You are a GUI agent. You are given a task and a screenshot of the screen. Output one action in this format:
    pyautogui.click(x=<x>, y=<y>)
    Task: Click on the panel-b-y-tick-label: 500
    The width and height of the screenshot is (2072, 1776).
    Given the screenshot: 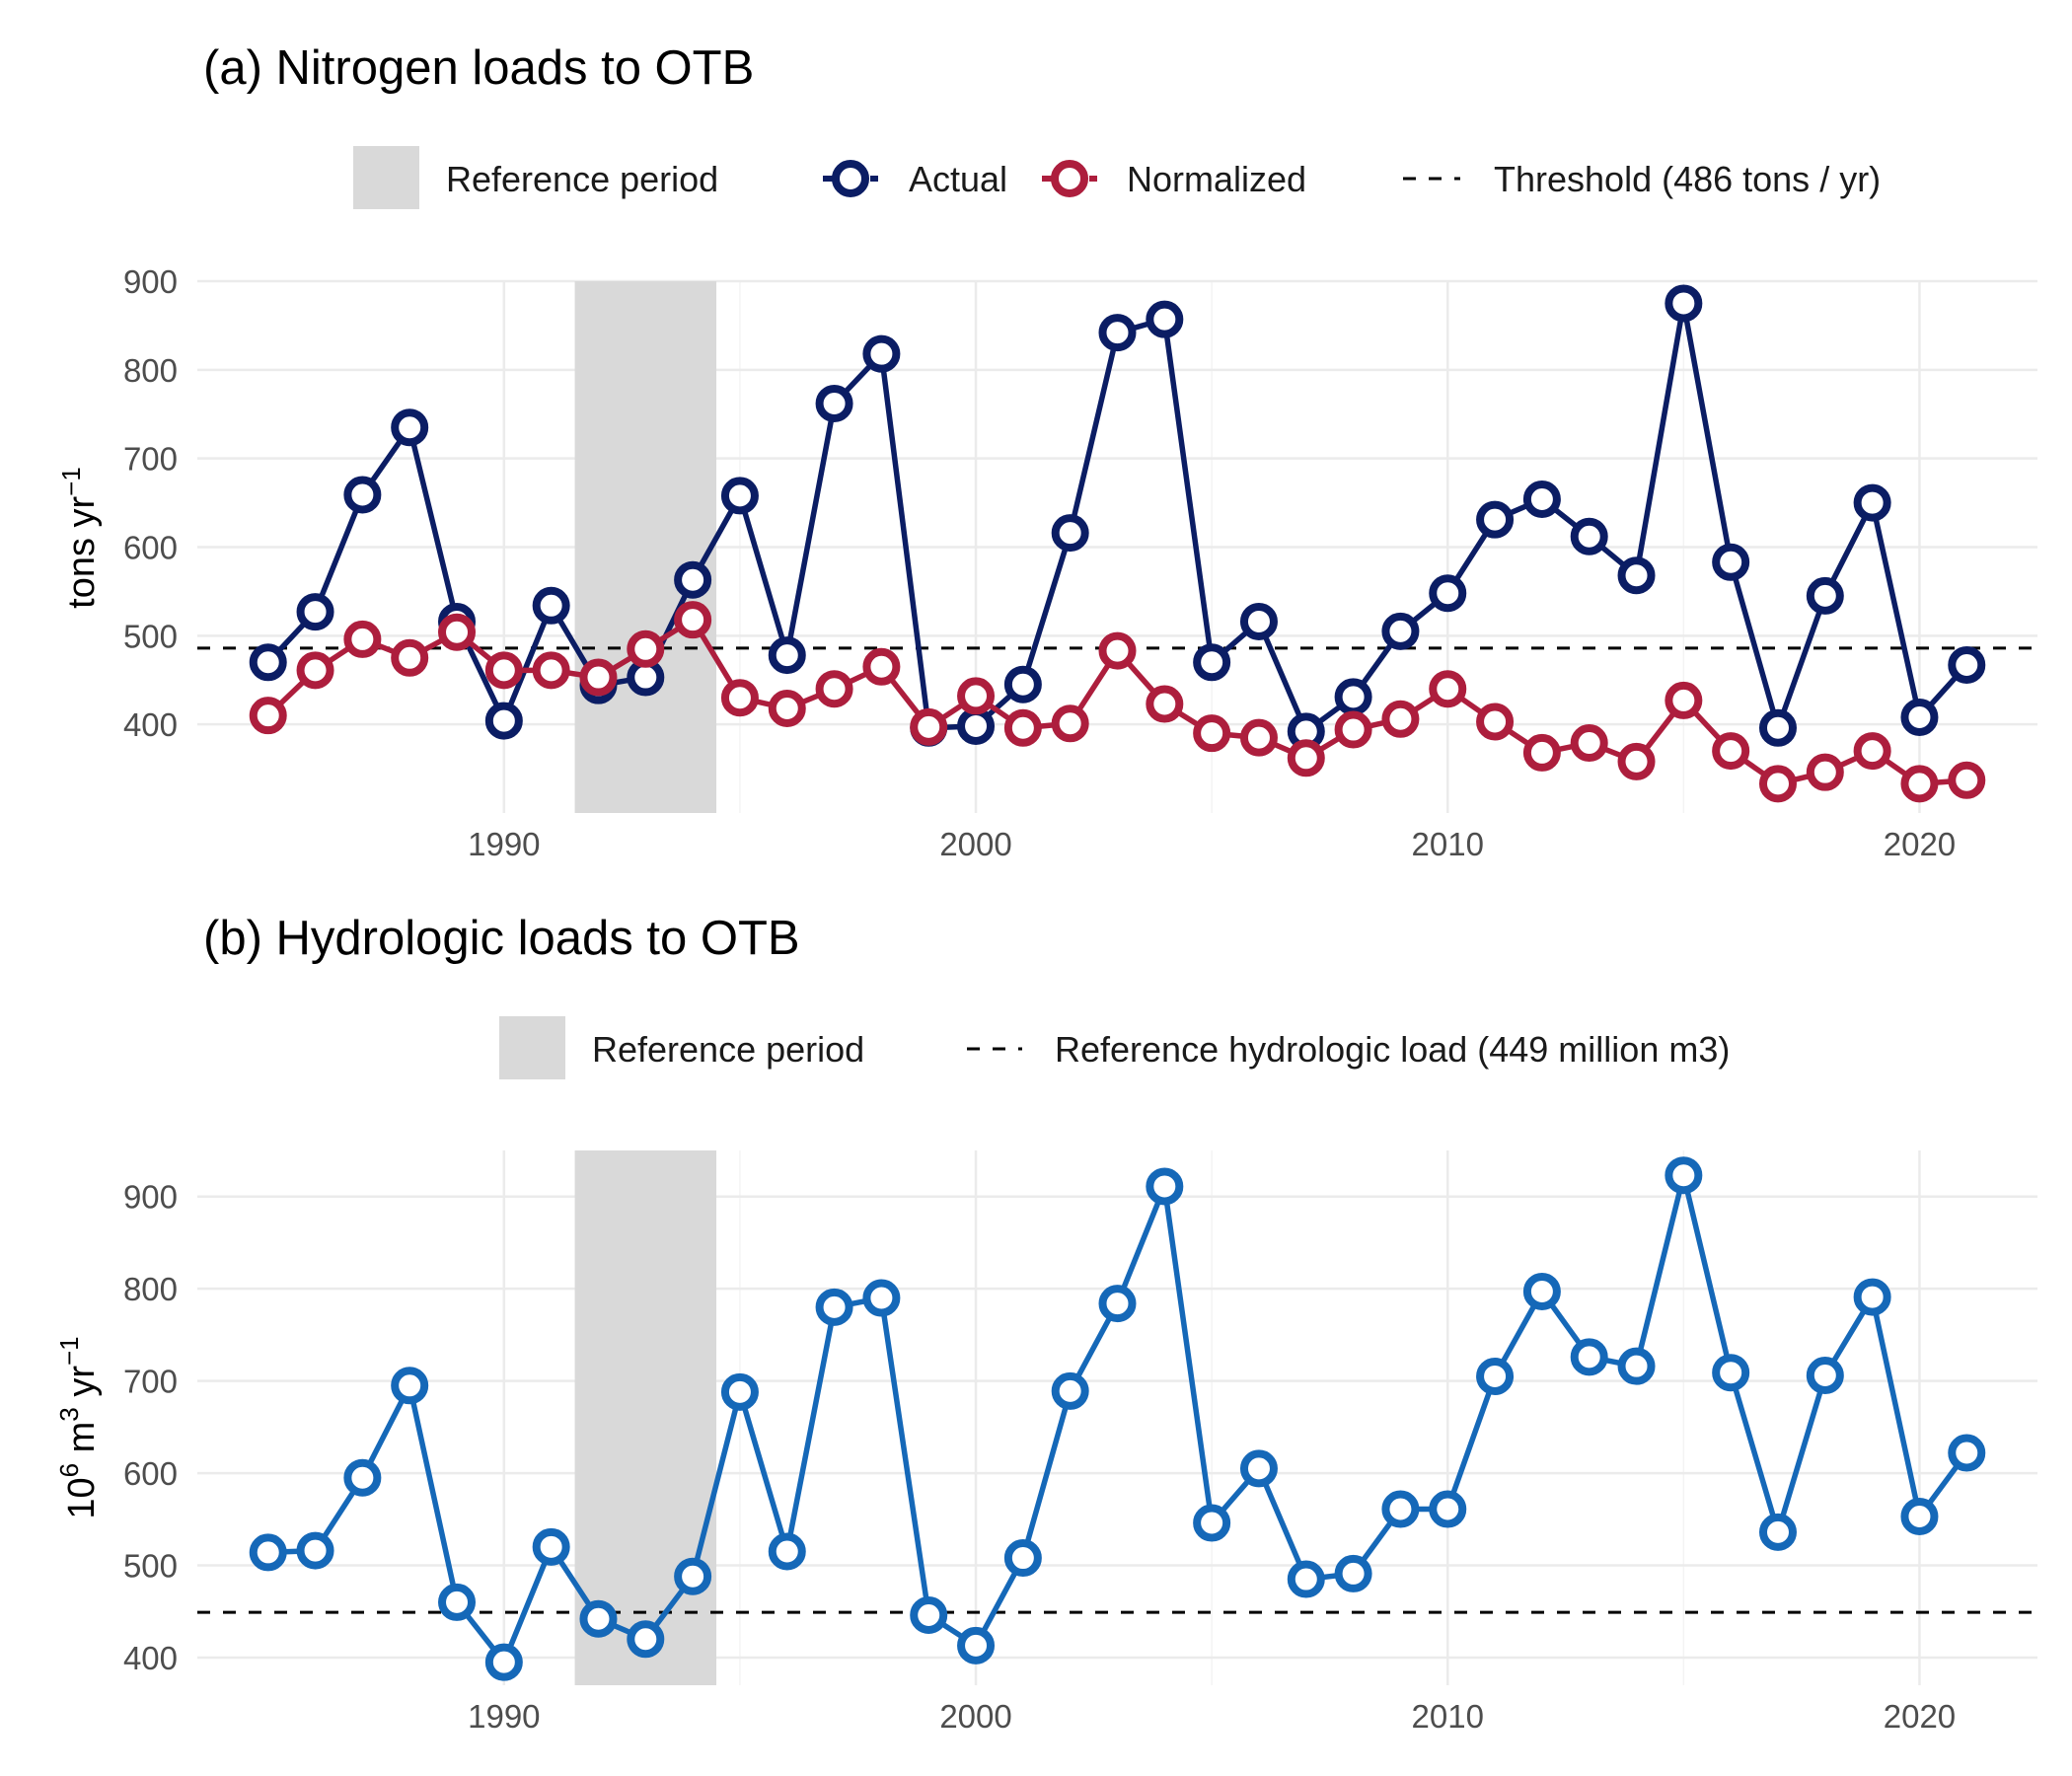 What is the action you would take?
    pyautogui.click(x=151, y=1566)
    